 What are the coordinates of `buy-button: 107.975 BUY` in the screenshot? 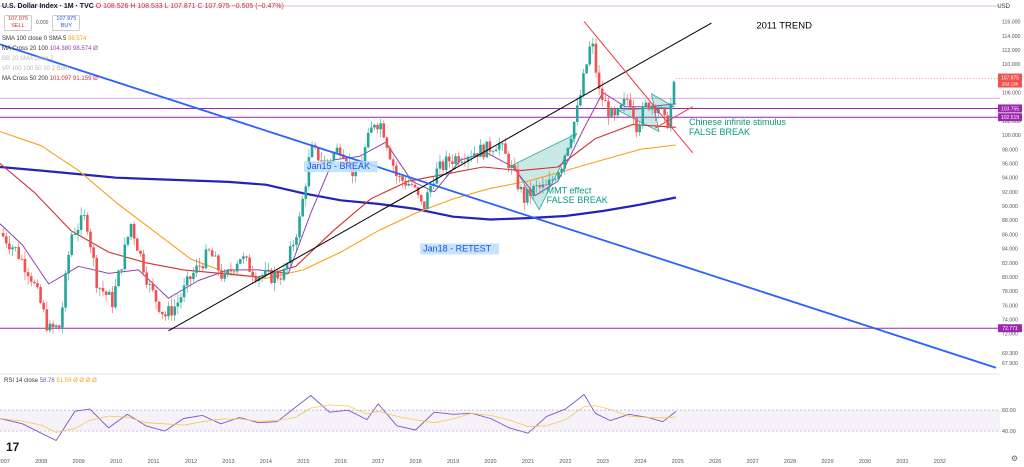 It's located at (66, 23).